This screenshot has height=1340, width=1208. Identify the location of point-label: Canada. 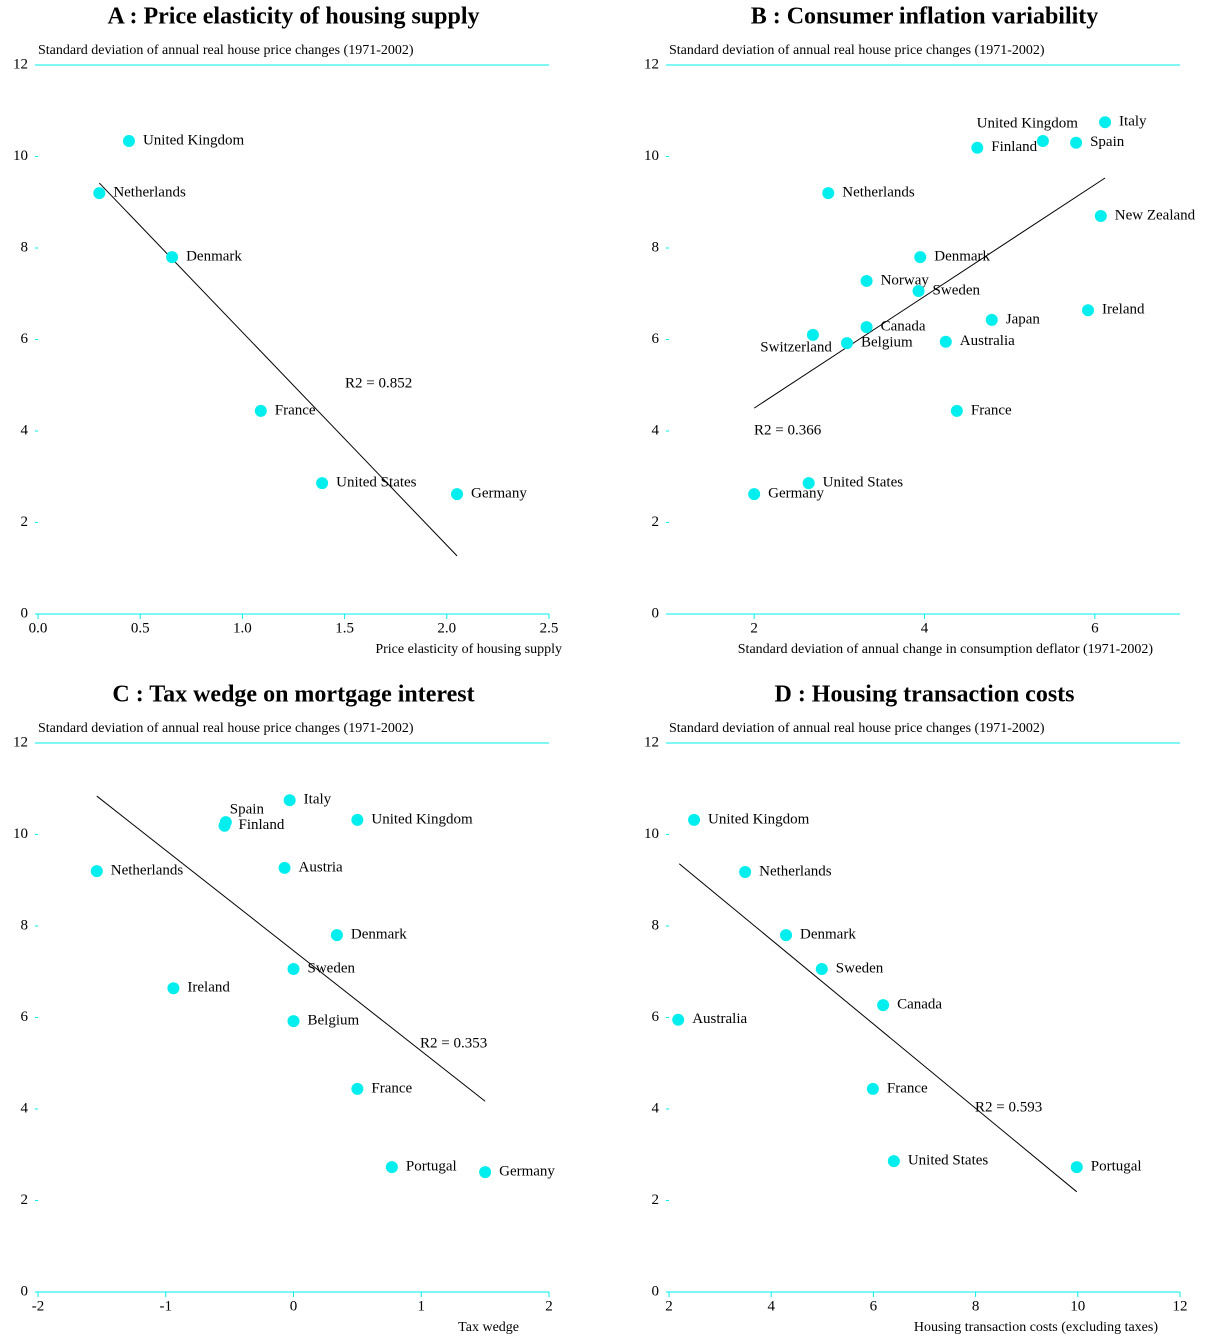
(903, 327).